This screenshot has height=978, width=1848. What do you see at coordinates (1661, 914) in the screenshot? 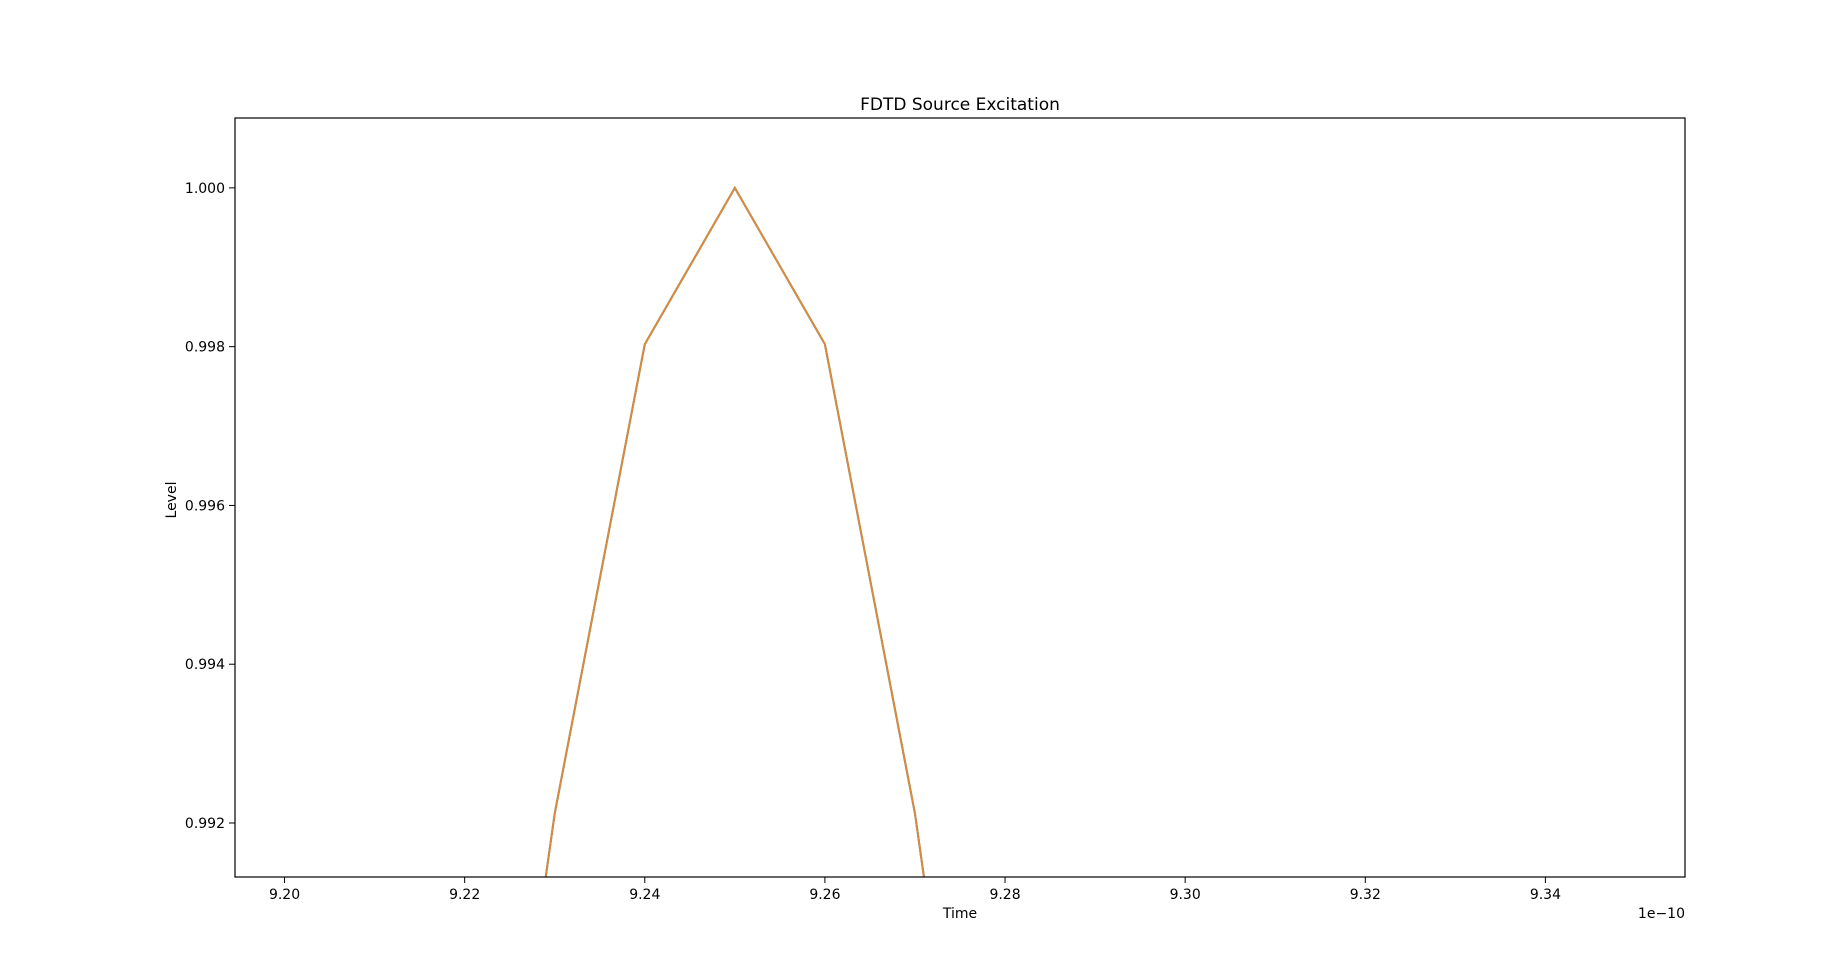
I see `x-axis-offset-label: 1e−10` at bounding box center [1661, 914].